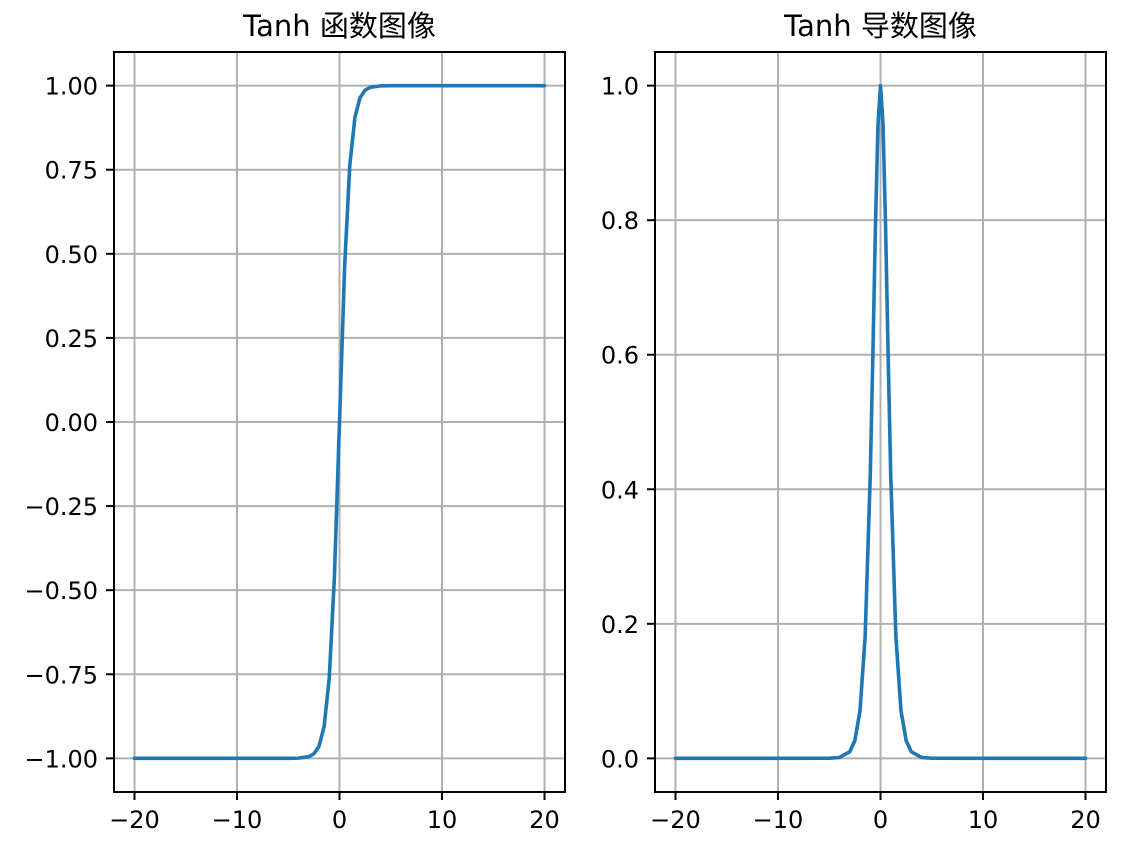  I want to click on y-tick-label: 0.2, so click(620, 625).